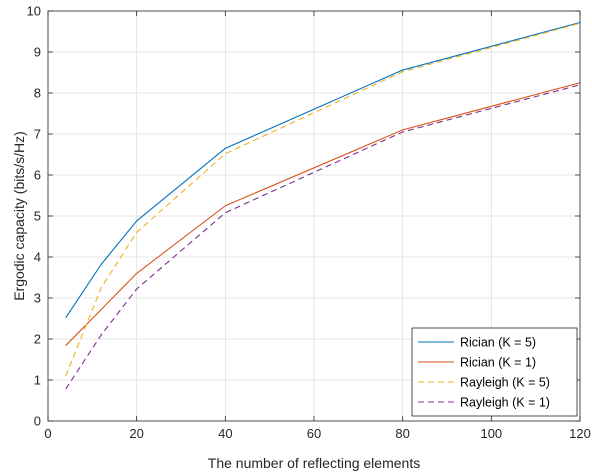 Image resolution: width=592 pixels, height=476 pixels. What do you see at coordinates (37, 421) in the screenshot?
I see `y-tick-label: 0` at bounding box center [37, 421].